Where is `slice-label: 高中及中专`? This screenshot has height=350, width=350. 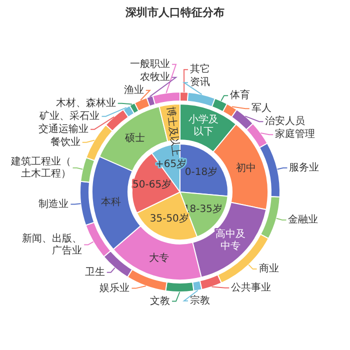
slice-label: 高中及中专 is located at coordinates (231, 240).